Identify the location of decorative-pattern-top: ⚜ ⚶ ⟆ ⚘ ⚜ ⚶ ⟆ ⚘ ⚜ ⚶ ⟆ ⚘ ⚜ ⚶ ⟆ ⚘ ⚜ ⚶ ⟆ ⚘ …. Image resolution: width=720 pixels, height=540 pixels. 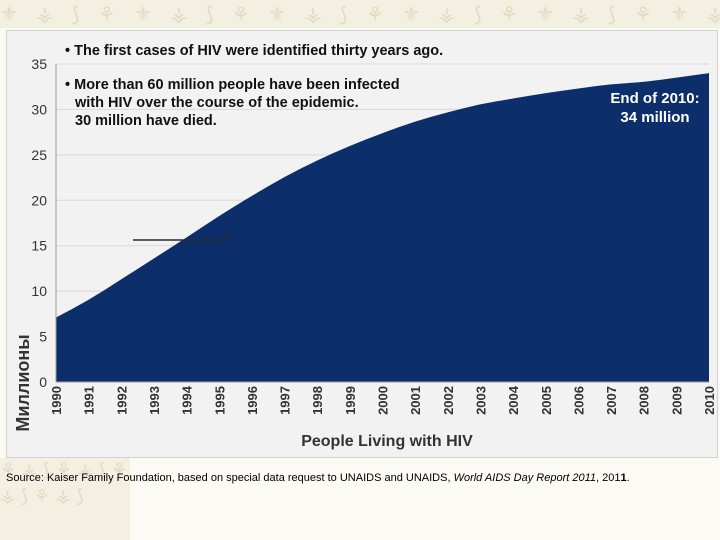
(360, 14).